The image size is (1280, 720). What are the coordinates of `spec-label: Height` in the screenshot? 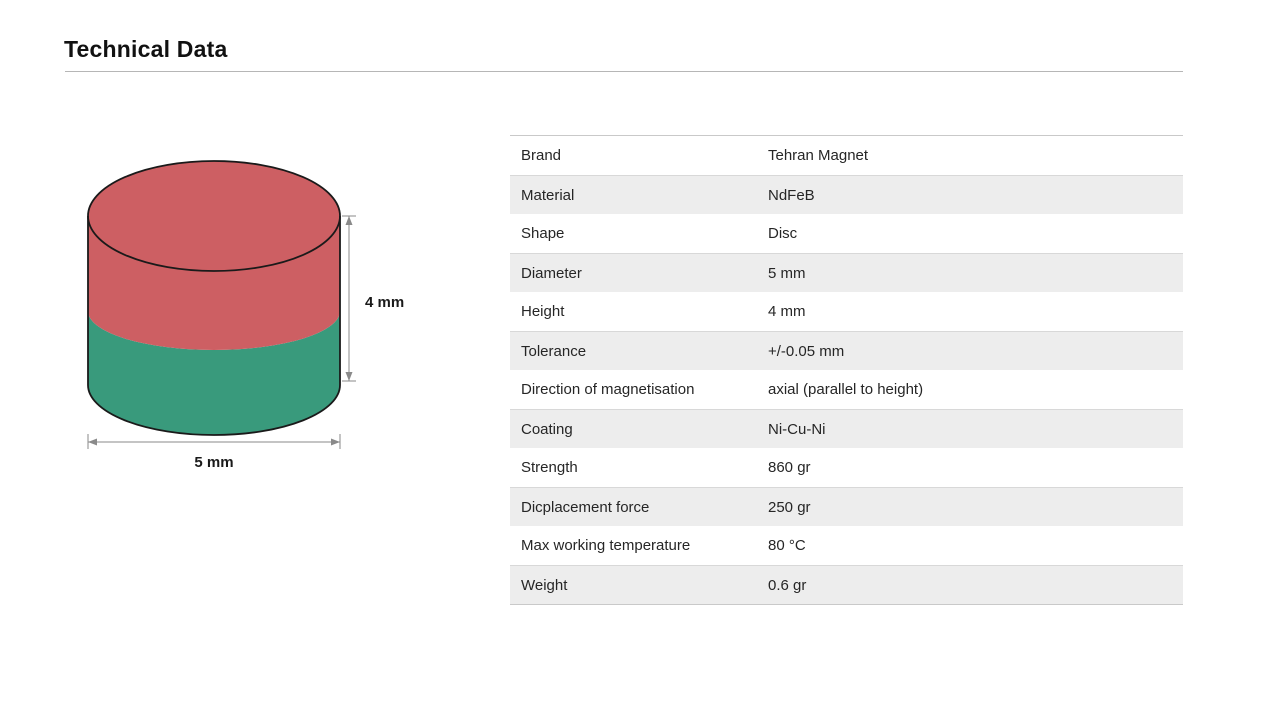 It's located at (543, 311).